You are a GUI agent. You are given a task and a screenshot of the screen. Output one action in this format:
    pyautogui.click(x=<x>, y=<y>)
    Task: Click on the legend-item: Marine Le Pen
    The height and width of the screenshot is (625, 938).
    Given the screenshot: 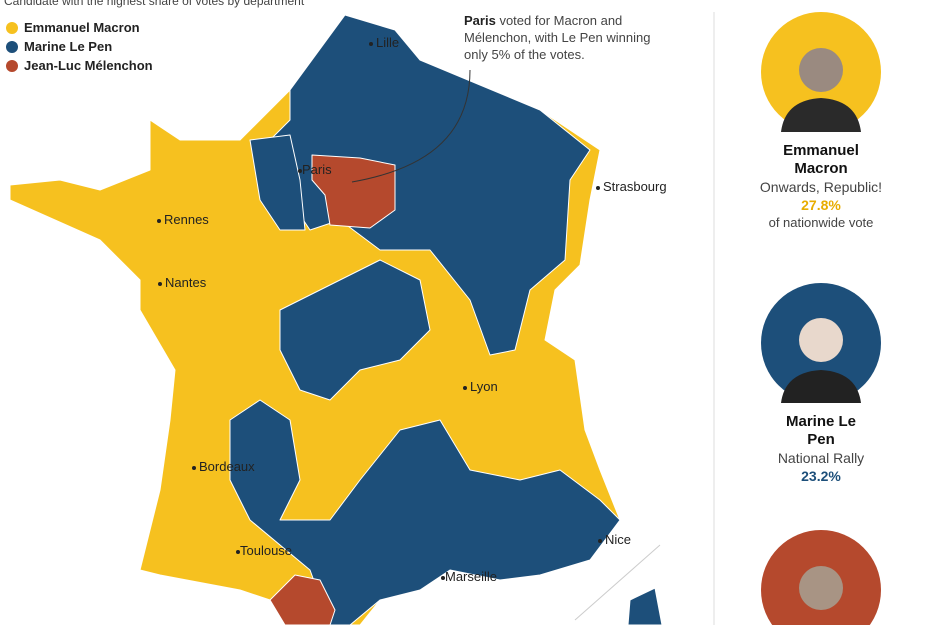 What is the action you would take?
    pyautogui.click(x=79, y=46)
    